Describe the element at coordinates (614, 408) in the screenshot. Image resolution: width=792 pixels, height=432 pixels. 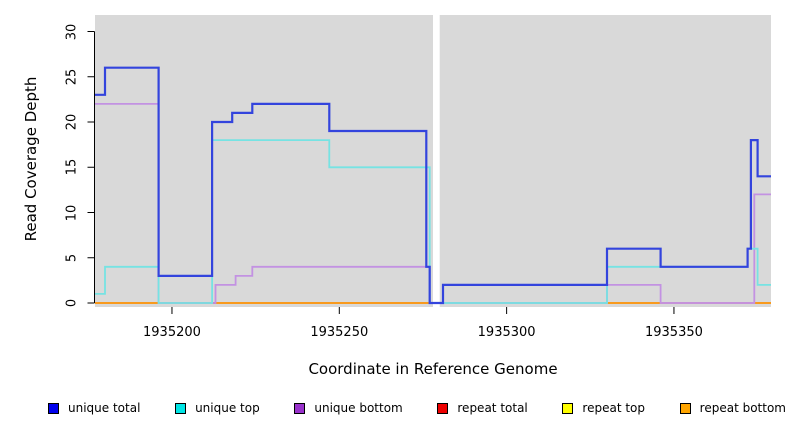
I see `legend-label: repeat top` at that location.